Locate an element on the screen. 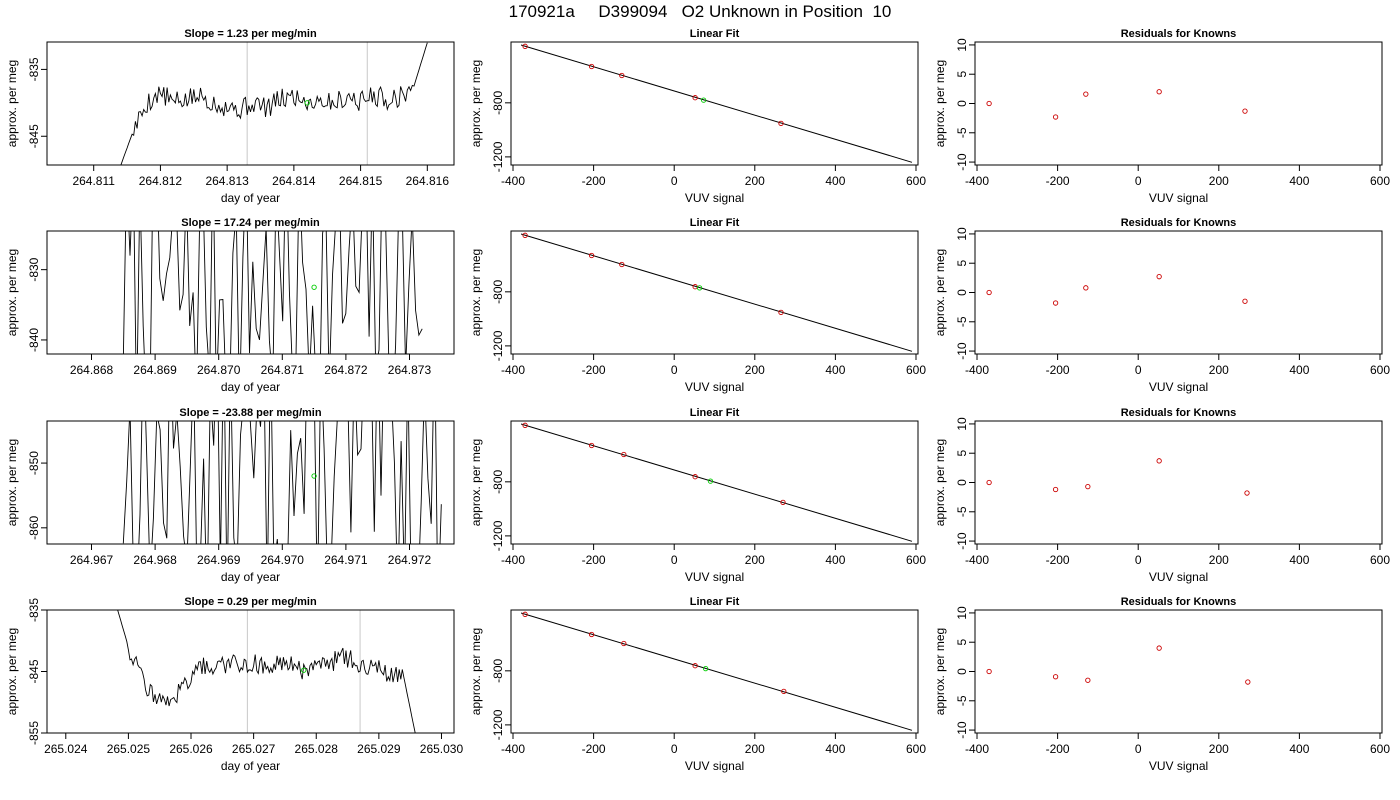 The width and height of the screenshot is (1400, 800). panel-title: Slope = 17.24 per meg/min is located at coordinates (250, 223).